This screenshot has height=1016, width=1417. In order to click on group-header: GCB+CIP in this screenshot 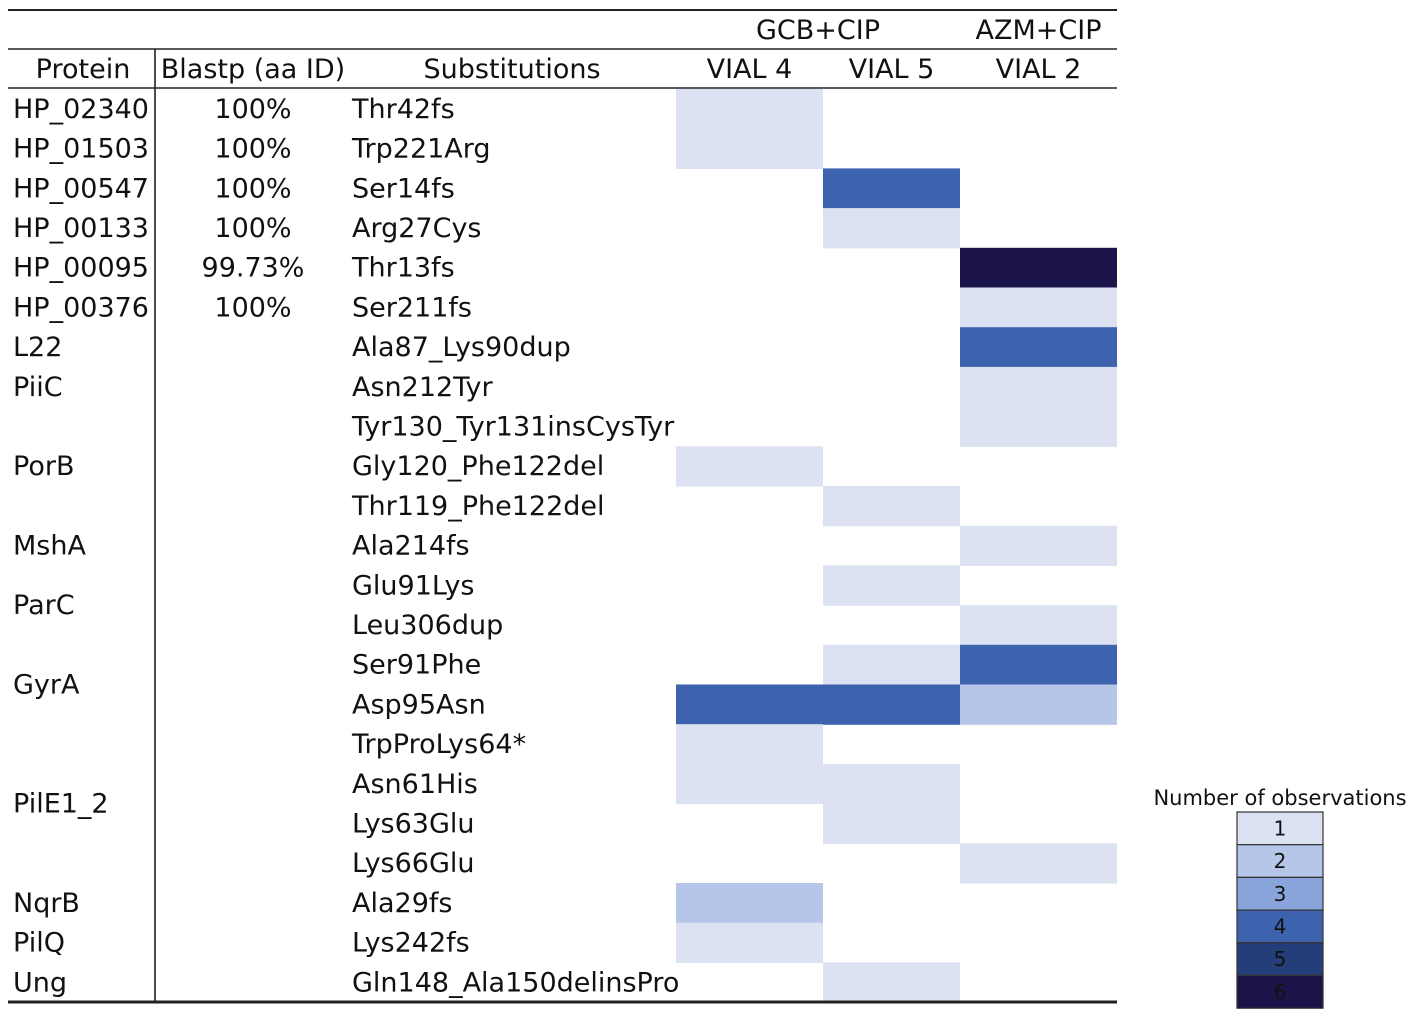, I will do `click(818, 30)`.